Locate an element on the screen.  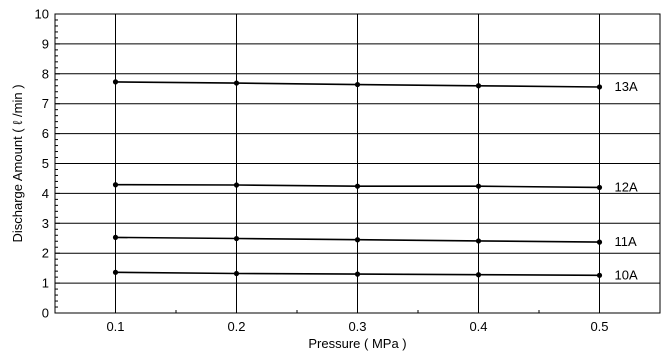
y-tick-label: 6 is located at coordinates (45, 133).